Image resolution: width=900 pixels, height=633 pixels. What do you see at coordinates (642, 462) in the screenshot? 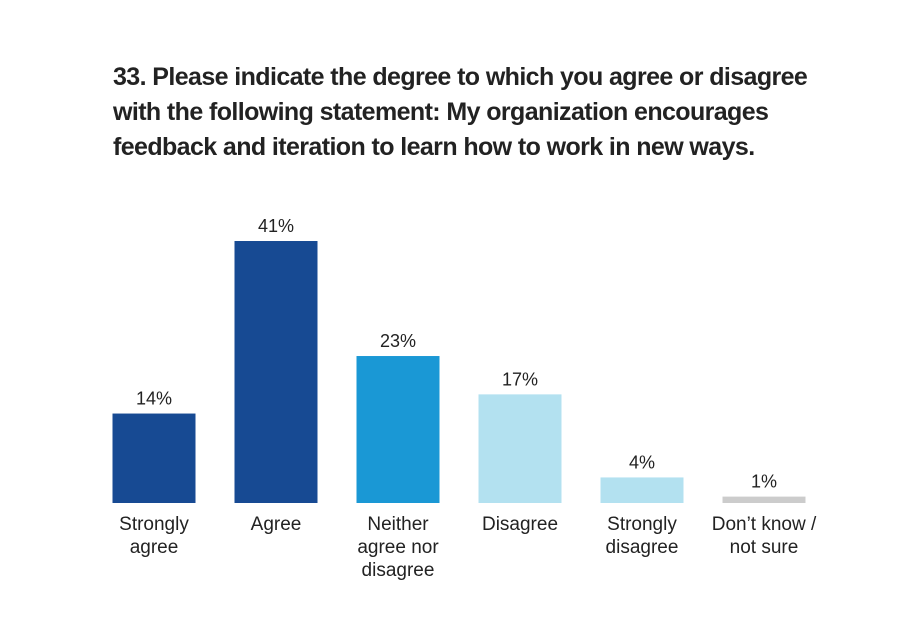
I see `value-label: 4%` at bounding box center [642, 462].